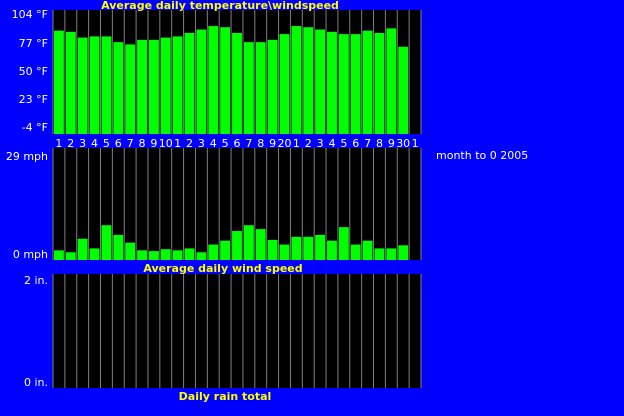 The height and width of the screenshot is (416, 624). Describe the element at coordinates (166, 143) in the screenshot. I see `x-tick-label: 10` at that location.